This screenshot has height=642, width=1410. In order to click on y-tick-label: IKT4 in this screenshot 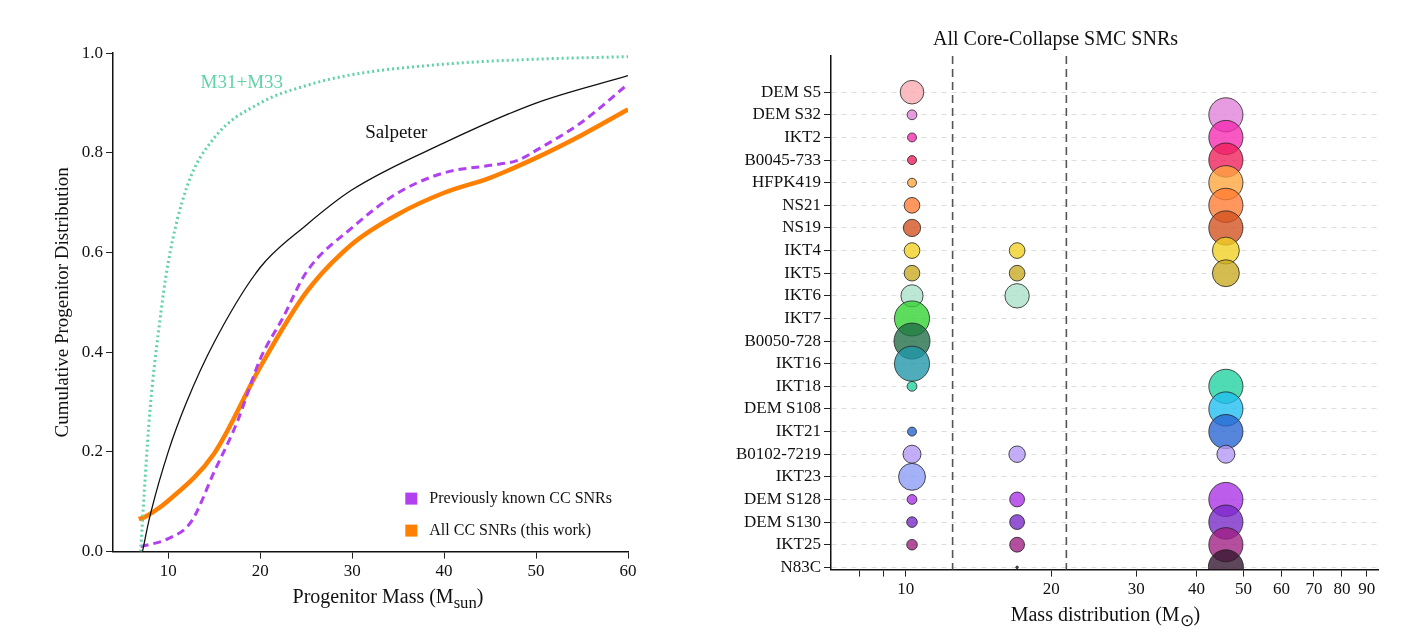, I will do `click(803, 250)`.